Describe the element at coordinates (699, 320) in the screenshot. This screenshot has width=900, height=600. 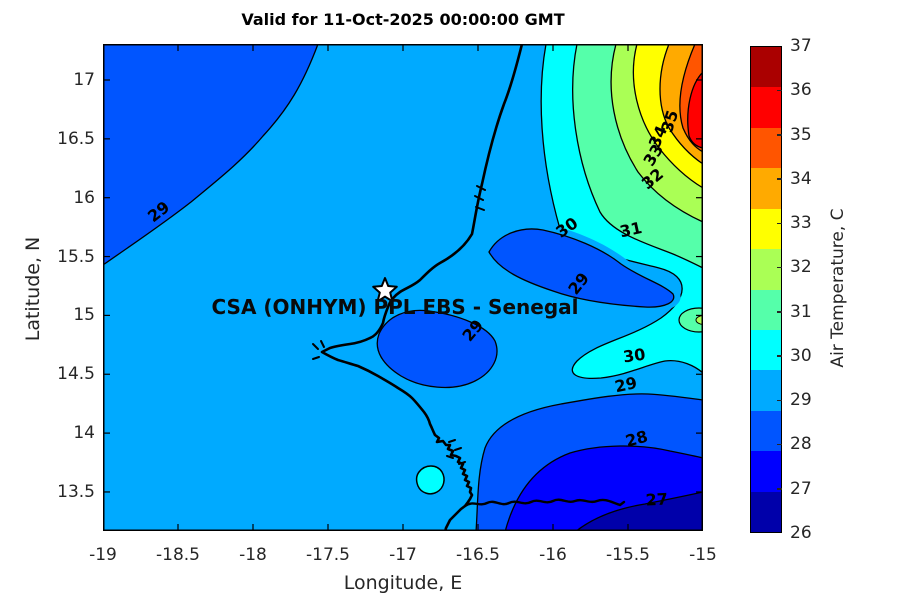
I see `band-32-33-east-ellipse-core` at that location.